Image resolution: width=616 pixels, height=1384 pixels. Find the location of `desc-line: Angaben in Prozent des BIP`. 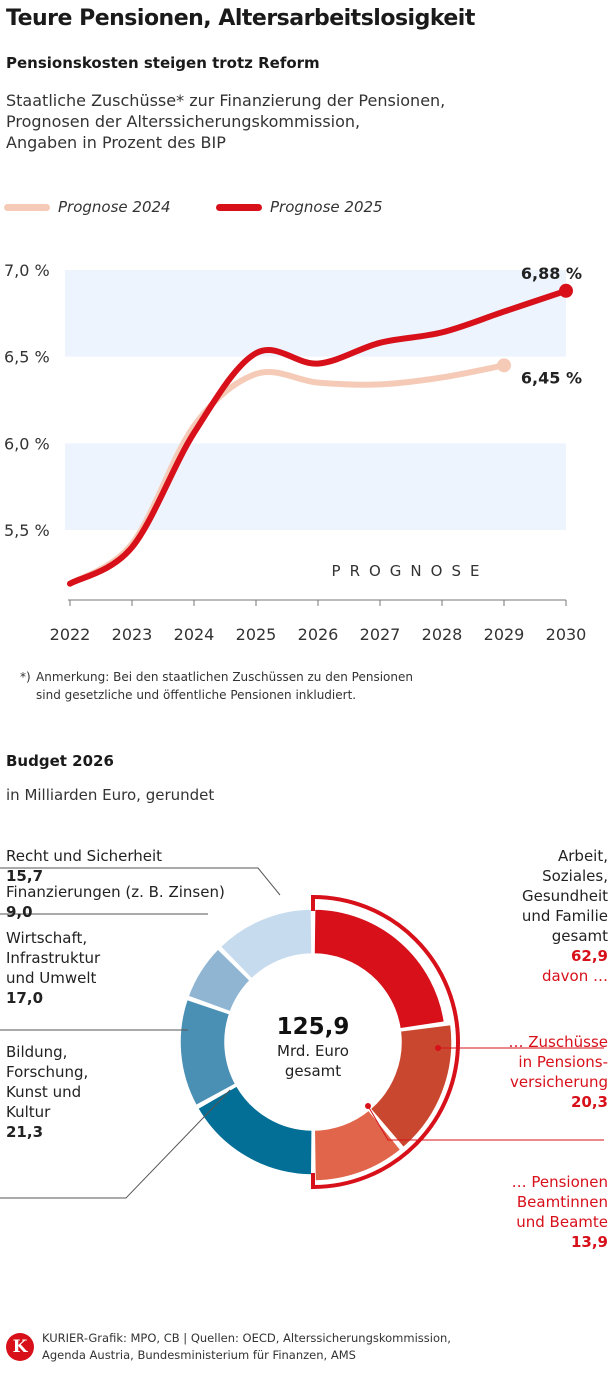

desc-line: Angaben in Prozent des BIP is located at coordinates (116, 142).